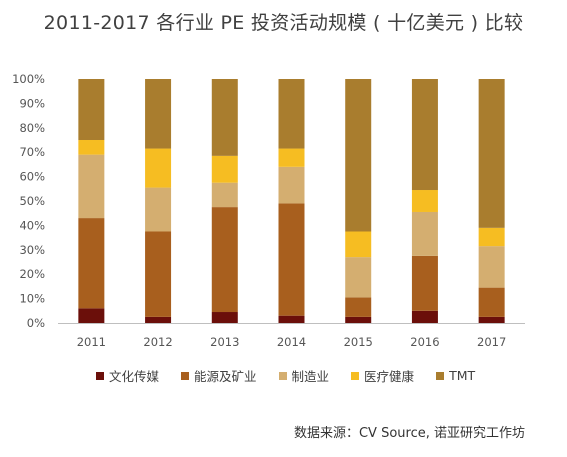 The width and height of the screenshot is (567, 457). What do you see at coordinates (32, 299) in the screenshot?
I see `y-tick-label: 10%` at bounding box center [32, 299].